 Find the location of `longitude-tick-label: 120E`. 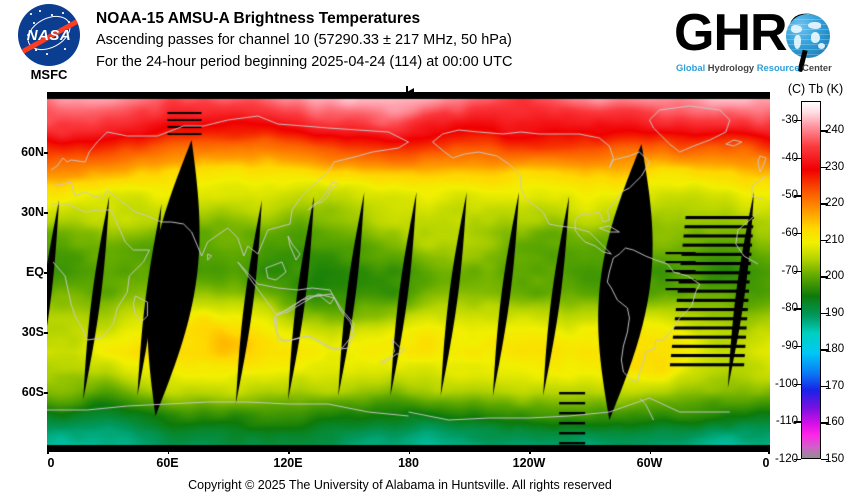

longitude-tick-label: 120E is located at coordinates (288, 463).